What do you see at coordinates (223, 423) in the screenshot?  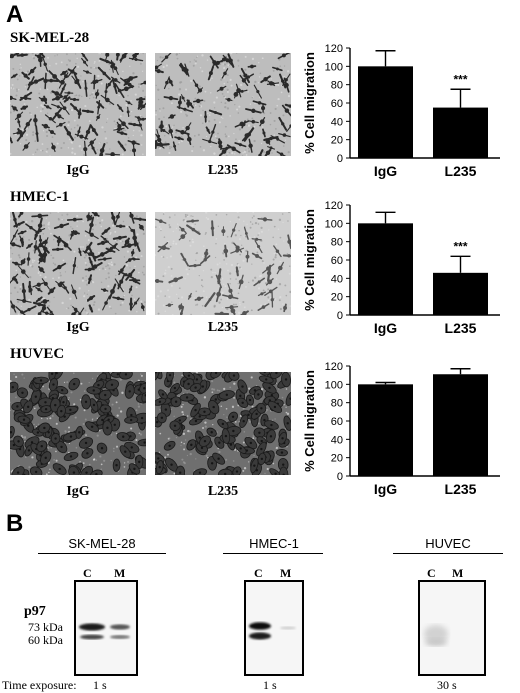 I see `row3-l235-micrograph` at bounding box center [223, 423].